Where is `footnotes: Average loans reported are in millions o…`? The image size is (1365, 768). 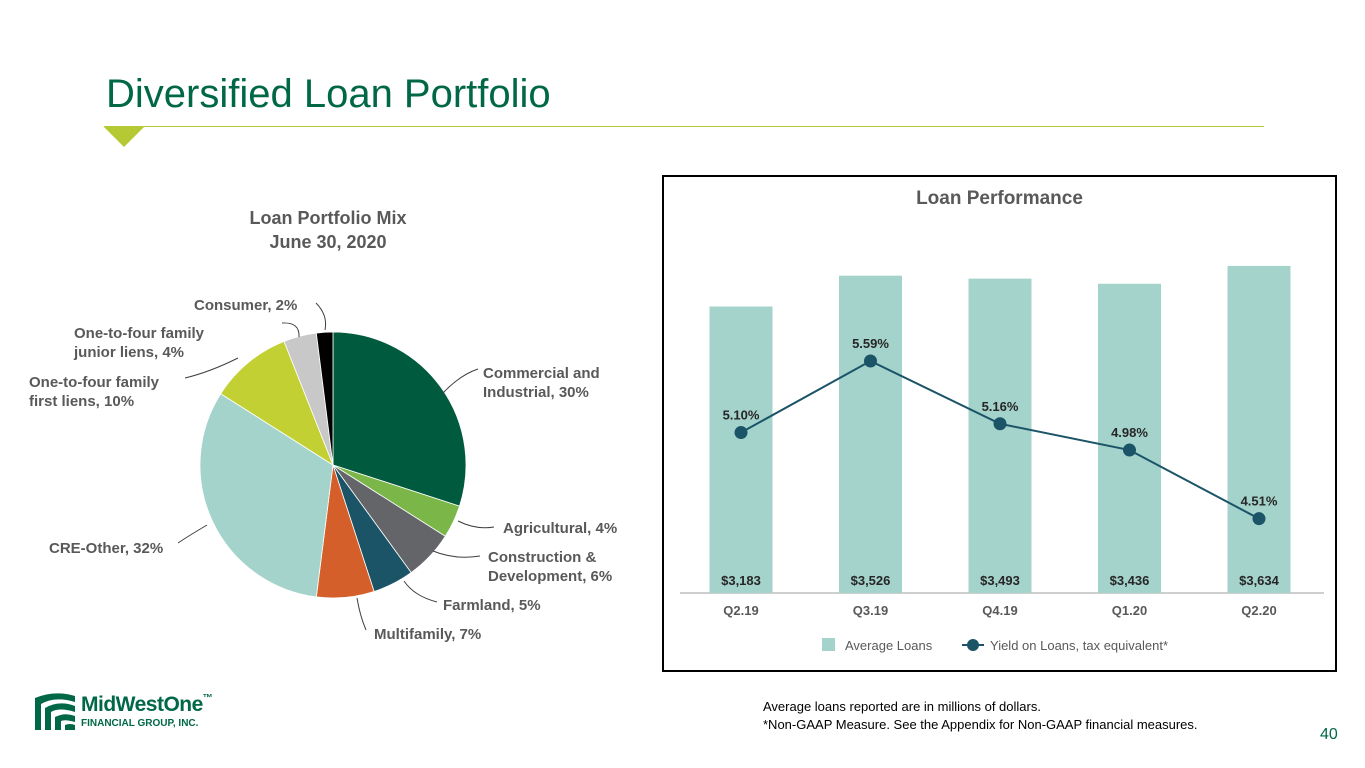
footnotes: Average loans reported are in millions o… is located at coordinates (980, 716).